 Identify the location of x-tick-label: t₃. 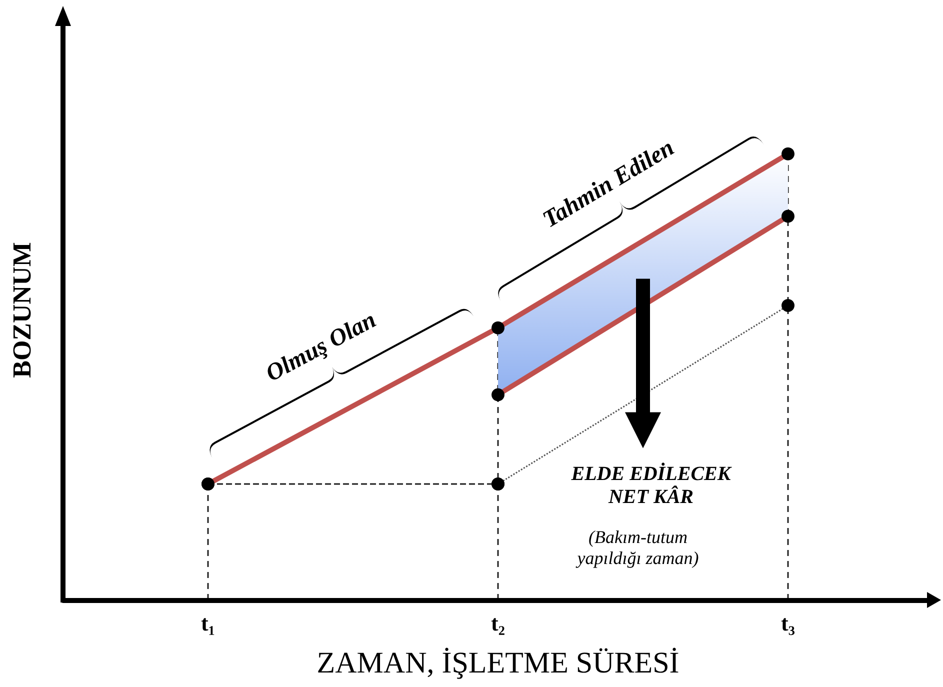
(788, 623).